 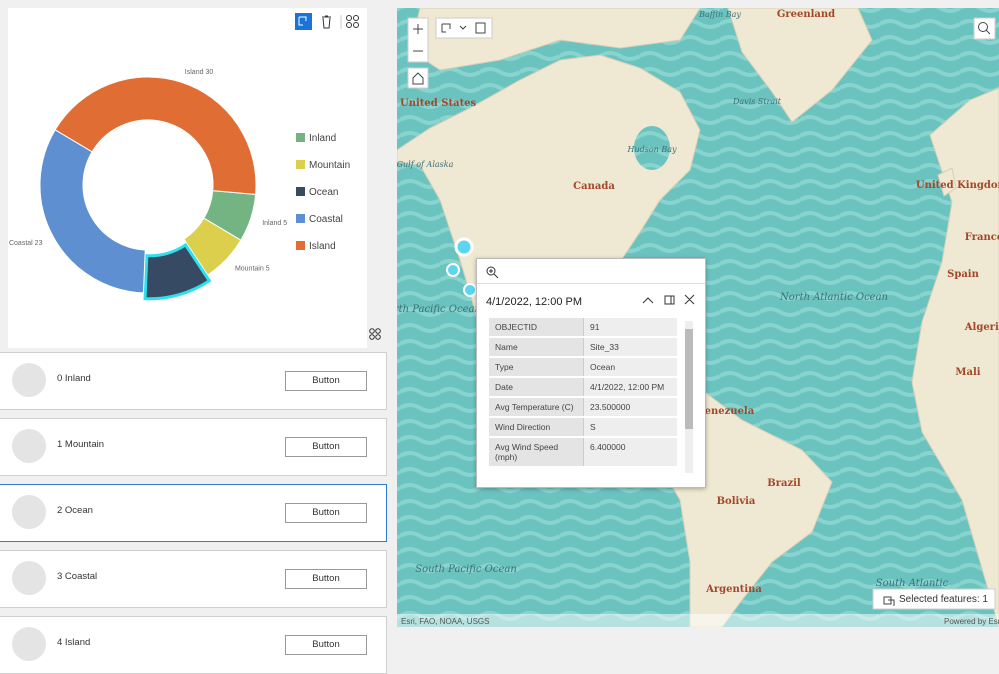 I want to click on map-label: Mali, so click(x=967, y=372).